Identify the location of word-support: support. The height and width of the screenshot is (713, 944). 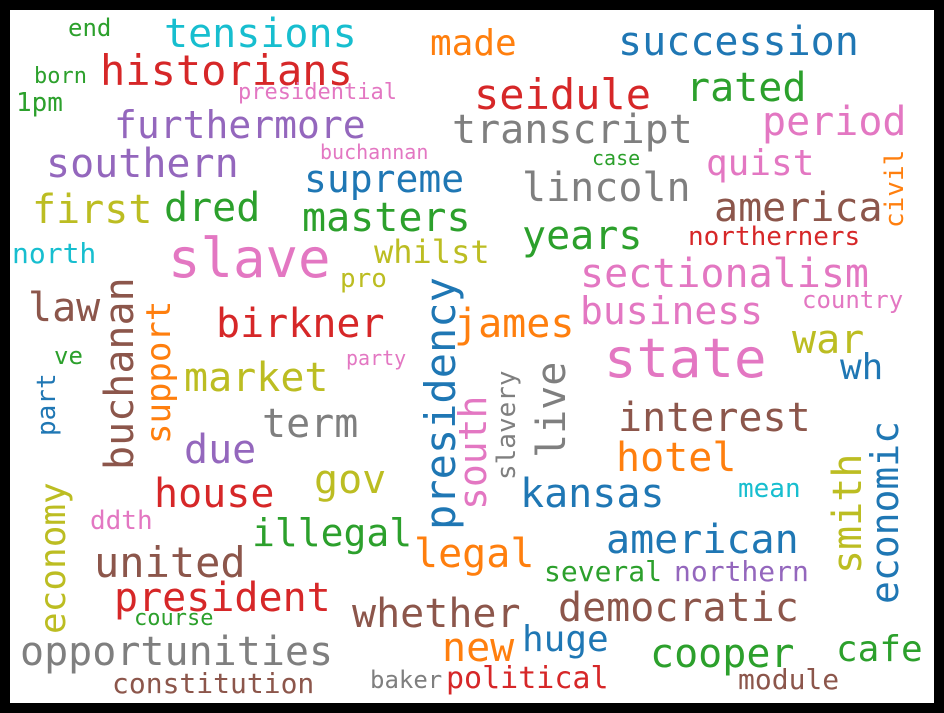
(159, 372).